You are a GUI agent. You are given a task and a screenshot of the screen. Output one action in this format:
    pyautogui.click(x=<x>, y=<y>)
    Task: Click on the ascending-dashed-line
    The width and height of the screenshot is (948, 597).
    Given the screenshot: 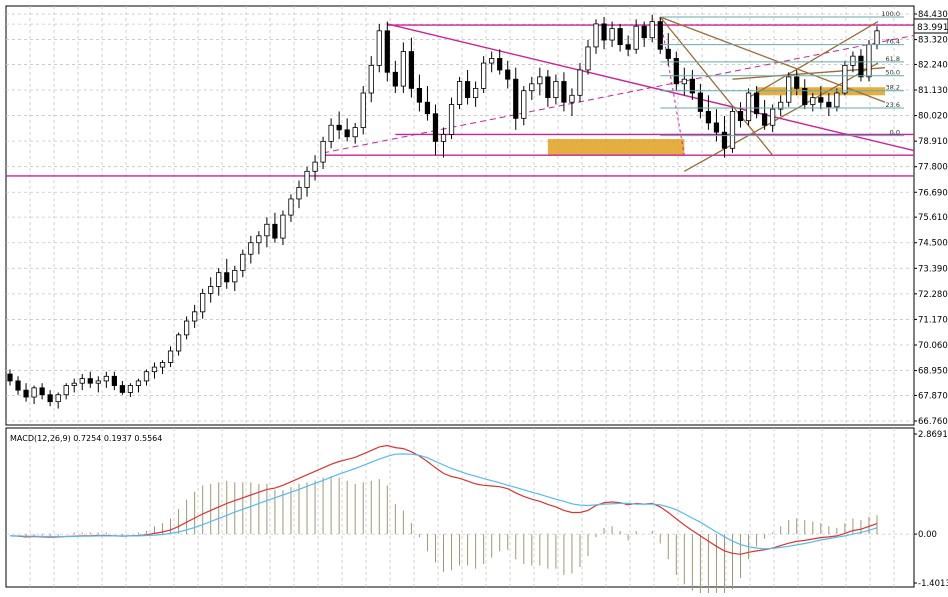 What is the action you would take?
    pyautogui.click(x=618, y=94)
    